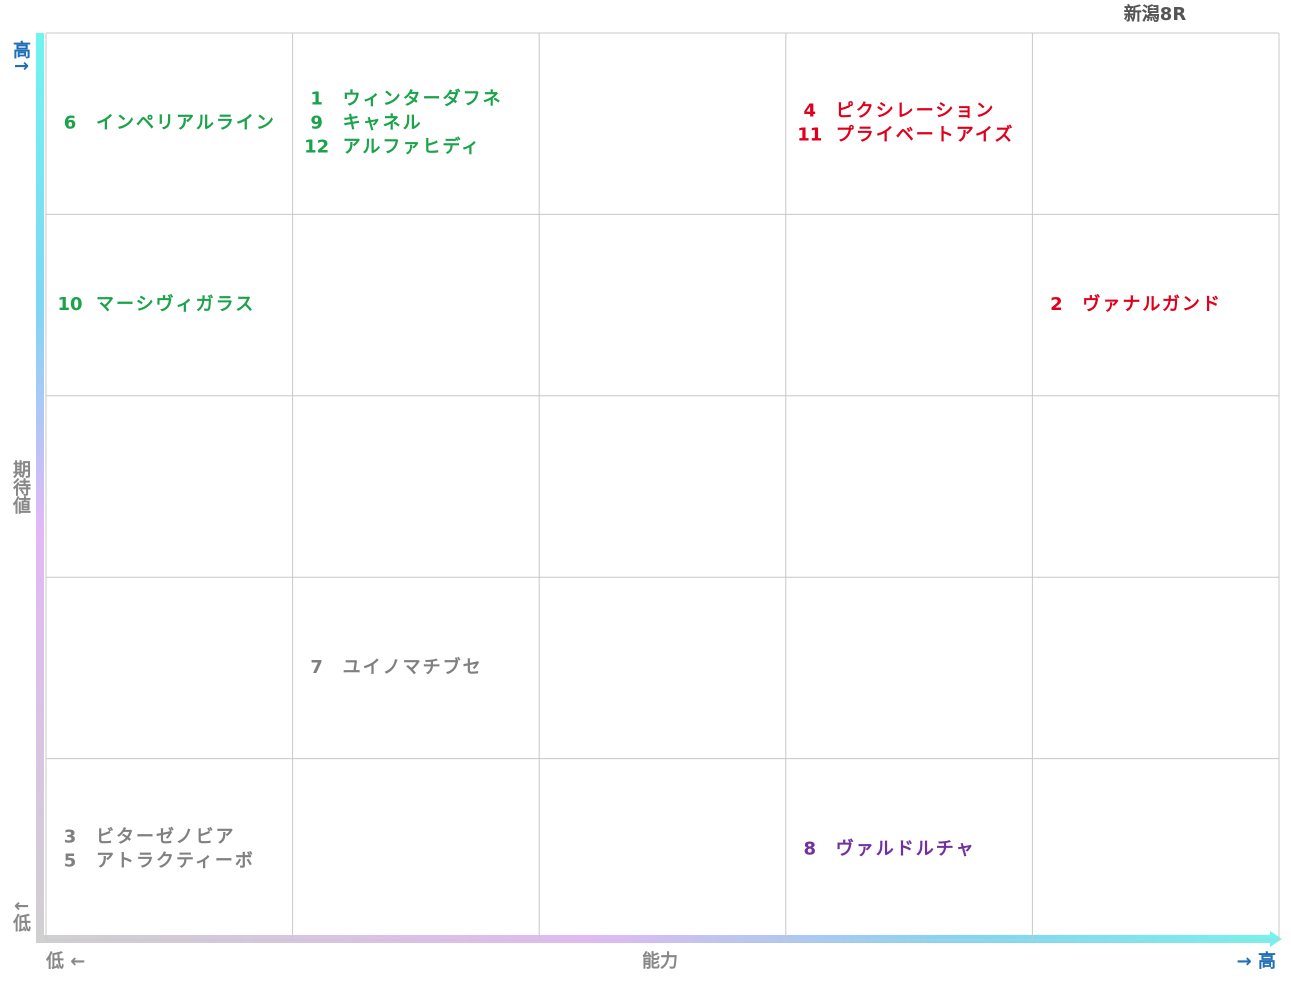 This screenshot has width=1291, height=987. What do you see at coordinates (654, 939) in the screenshot?
I see `x-axis-bar` at bounding box center [654, 939].